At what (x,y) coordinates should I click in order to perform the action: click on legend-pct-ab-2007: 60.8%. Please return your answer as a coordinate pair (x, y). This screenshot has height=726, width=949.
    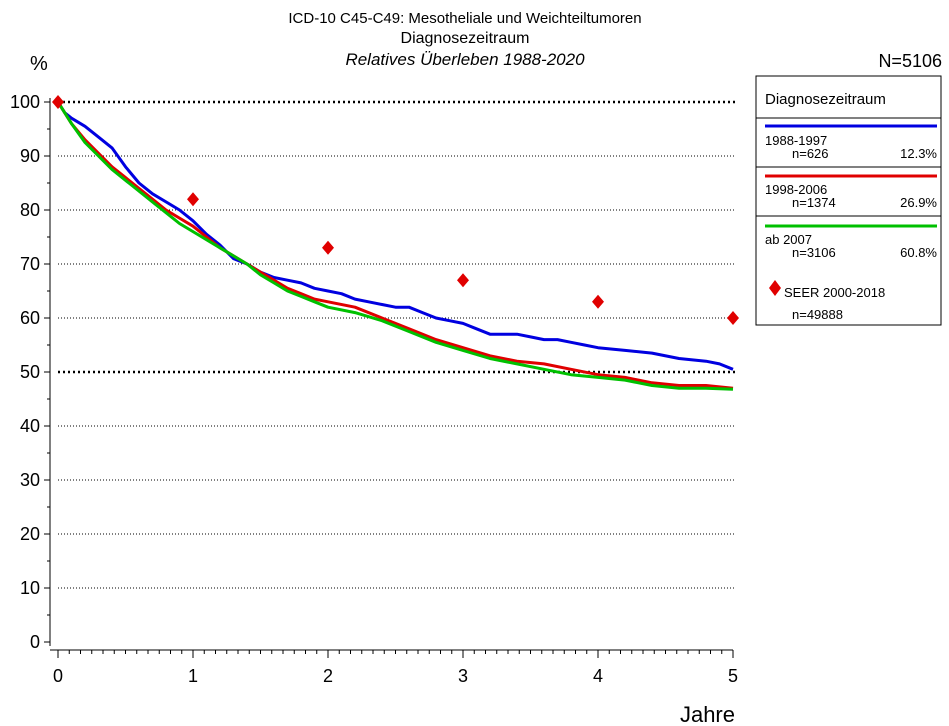
    Looking at the image, I should click on (918, 252).